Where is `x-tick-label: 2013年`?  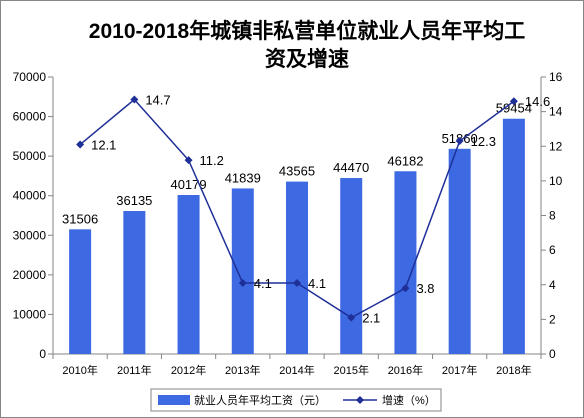
x-tick-label: 2013年 is located at coordinates (242, 370).